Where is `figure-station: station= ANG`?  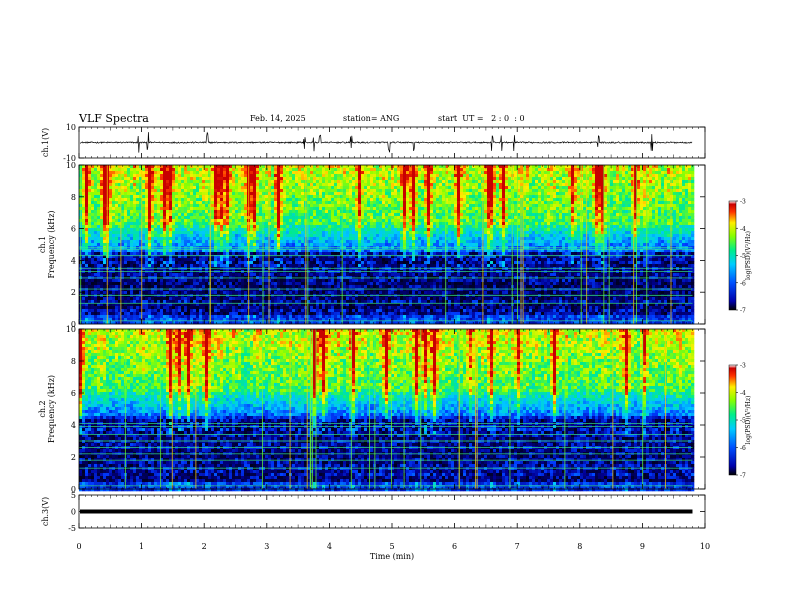 figure-station: station= ANG is located at coordinates (371, 118).